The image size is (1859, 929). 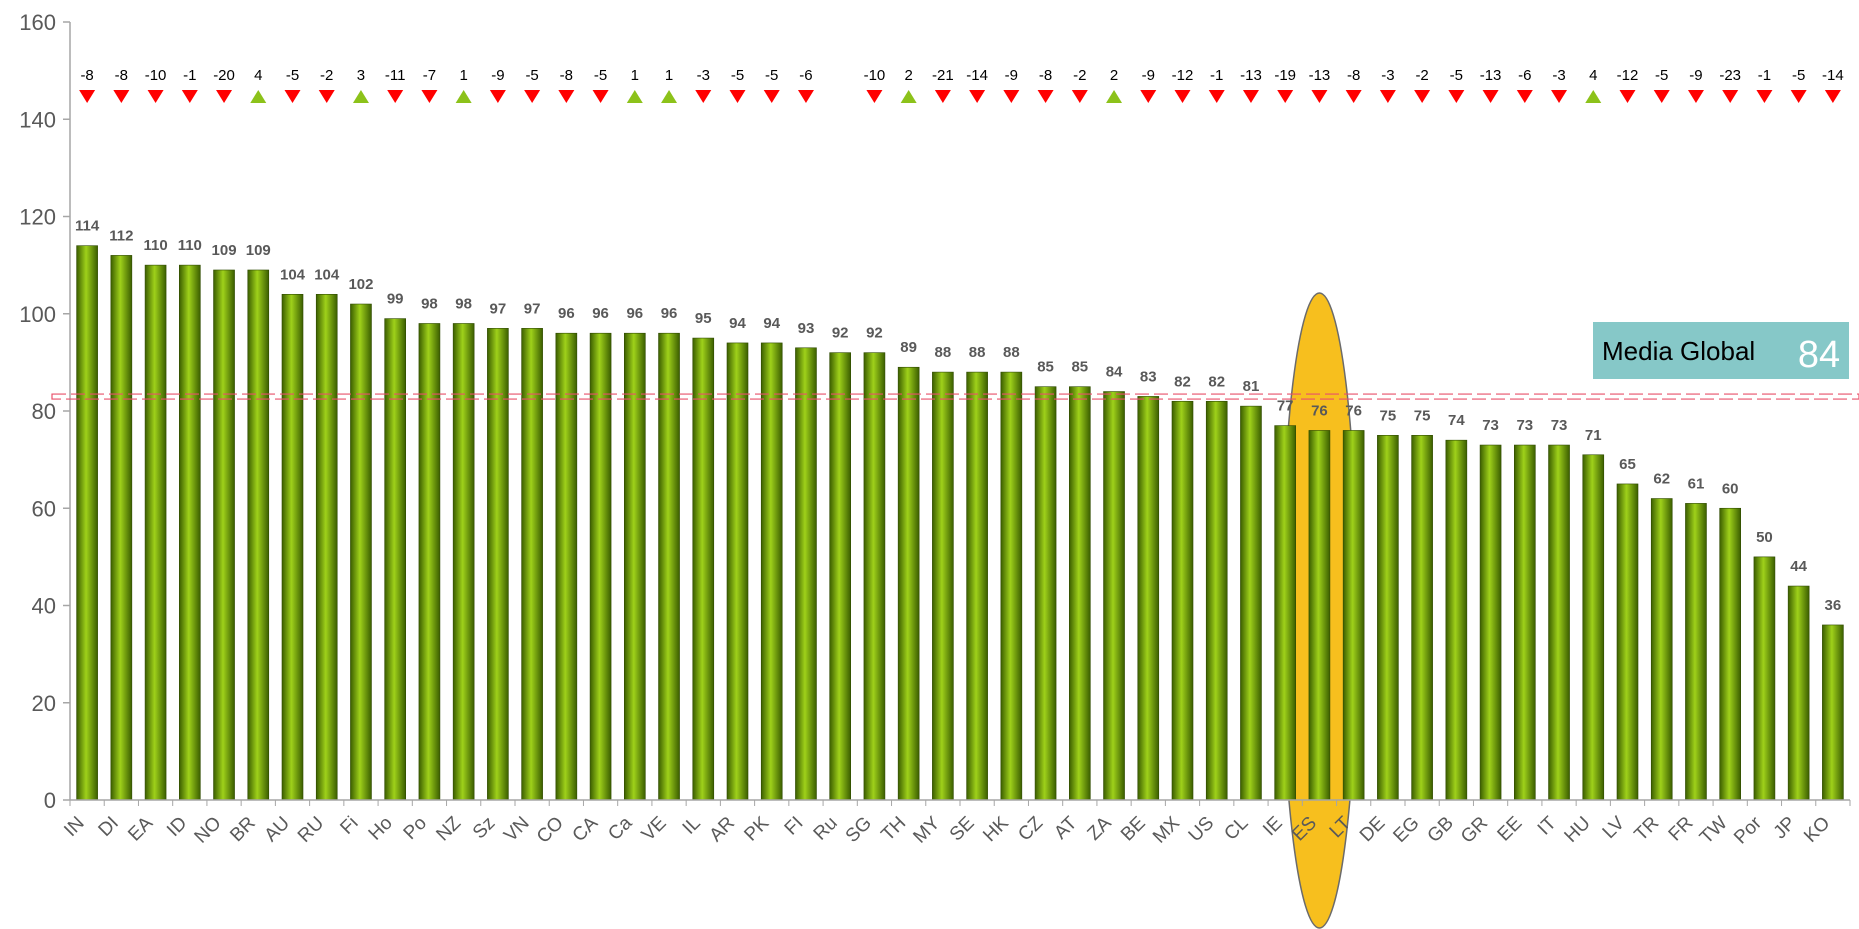 What do you see at coordinates (1183, 75) in the screenshot?
I see `change-label: -12` at bounding box center [1183, 75].